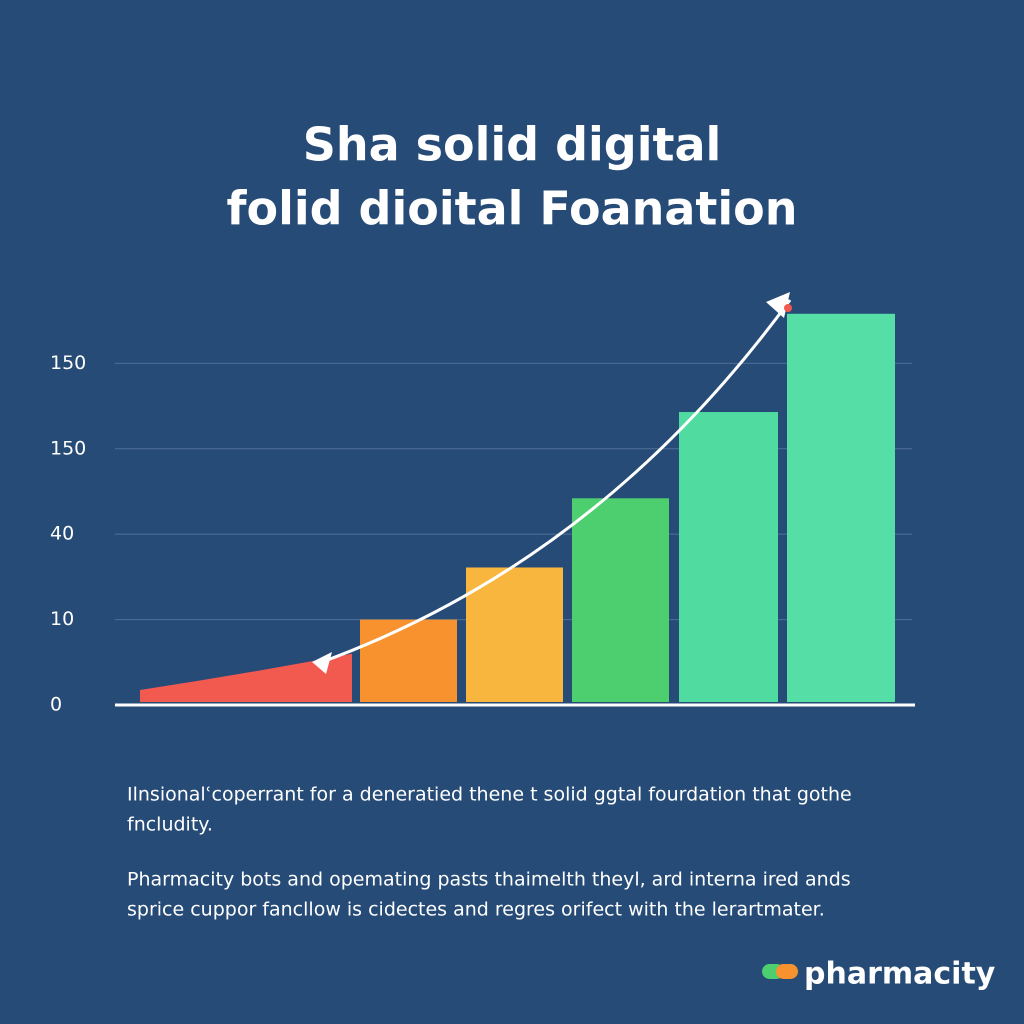 This screenshot has width=1024, height=1024. What do you see at coordinates (512, 145) in the screenshot?
I see `title-line: Sha solid digital` at bounding box center [512, 145].